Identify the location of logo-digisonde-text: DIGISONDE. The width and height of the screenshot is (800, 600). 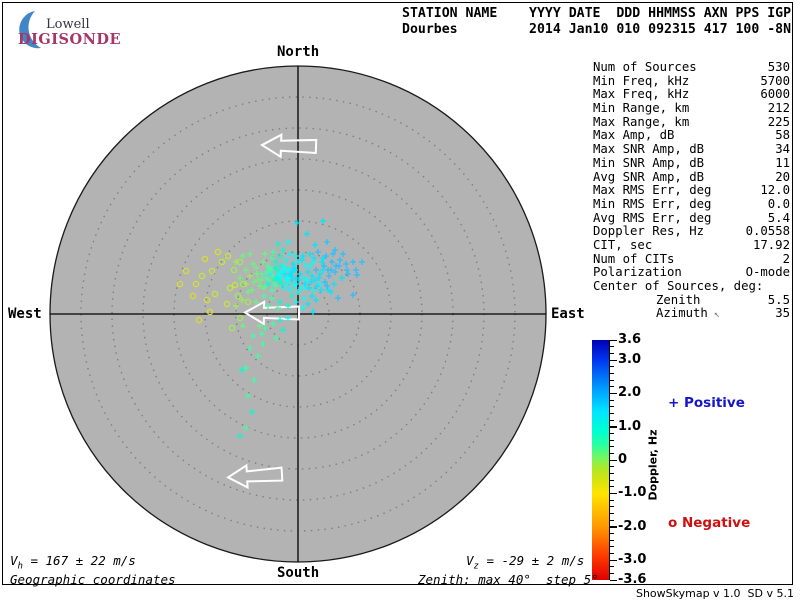
(70, 39).